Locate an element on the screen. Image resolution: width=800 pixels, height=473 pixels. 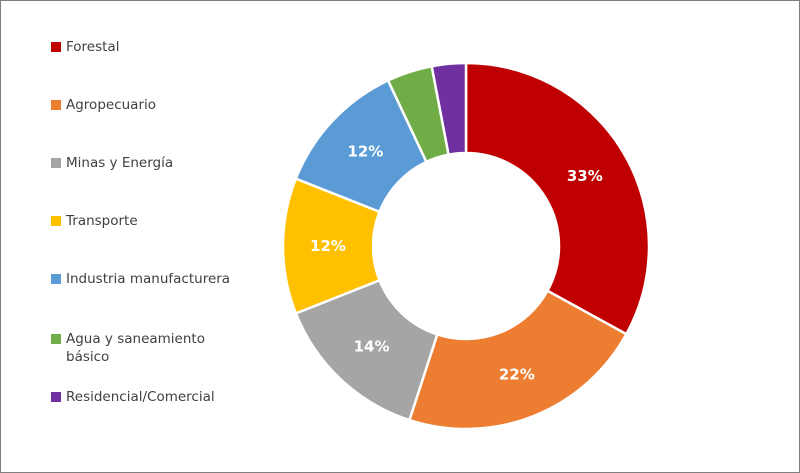
data-label: 33% is located at coordinates (585, 176).